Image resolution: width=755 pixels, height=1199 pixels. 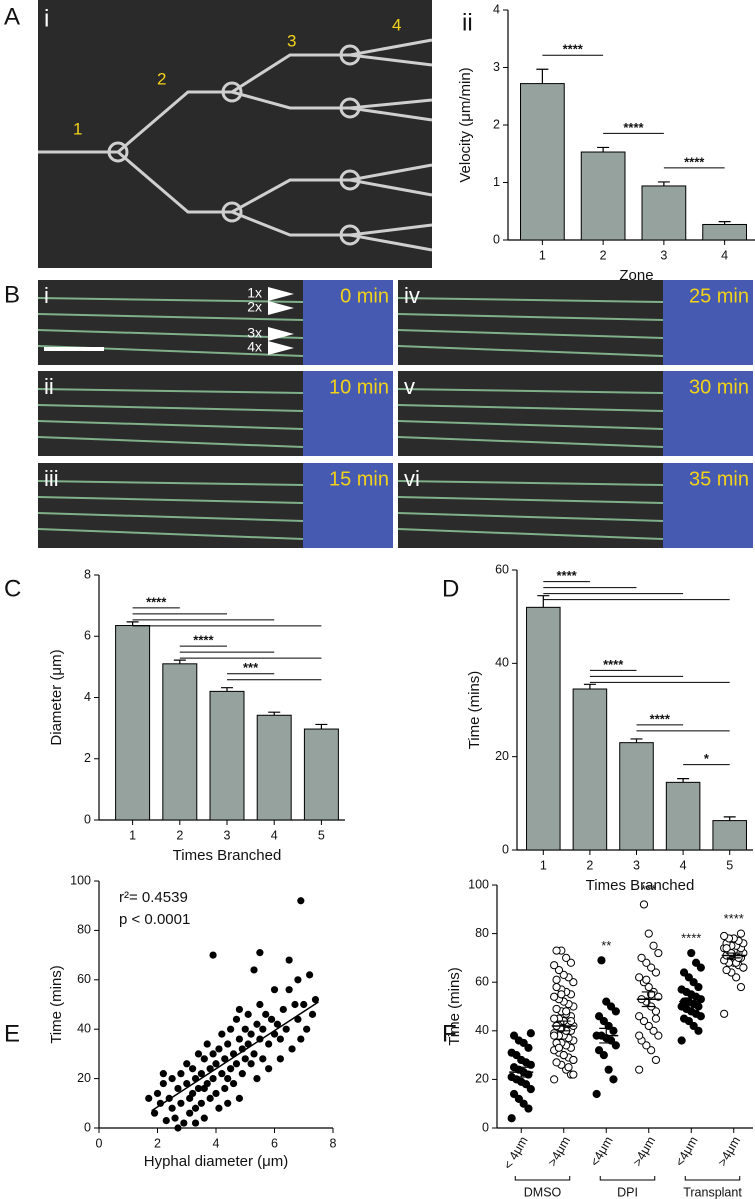 I want to click on stained-region, so click(x=708, y=322).